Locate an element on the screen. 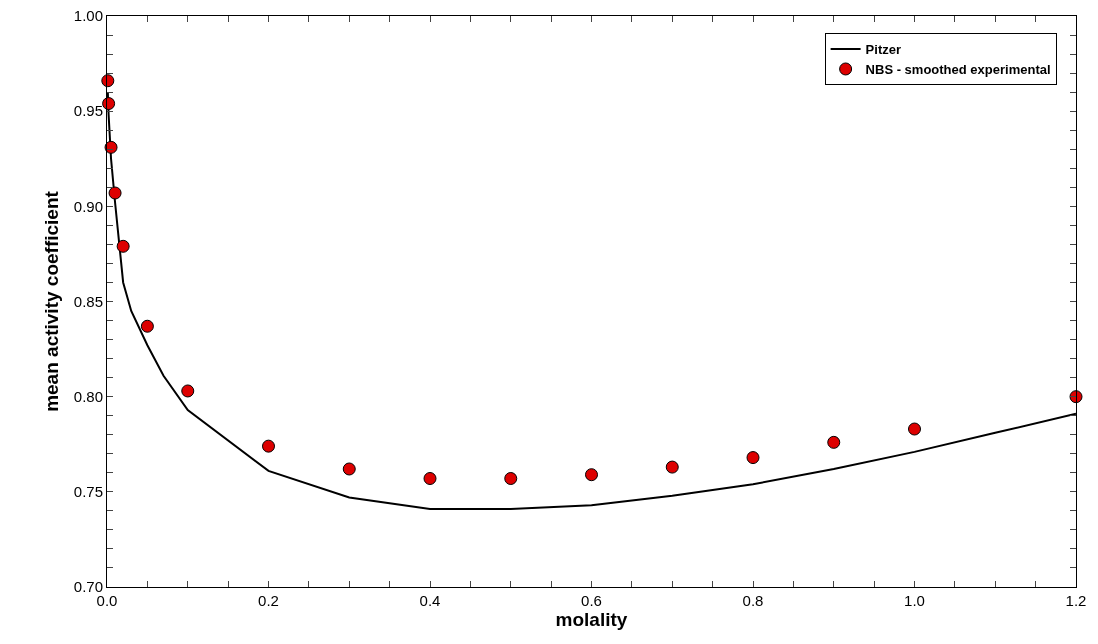 Image resolution: width=1098 pixels, height=644 pixels. x-tick-label: 1.2 is located at coordinates (1076, 600).